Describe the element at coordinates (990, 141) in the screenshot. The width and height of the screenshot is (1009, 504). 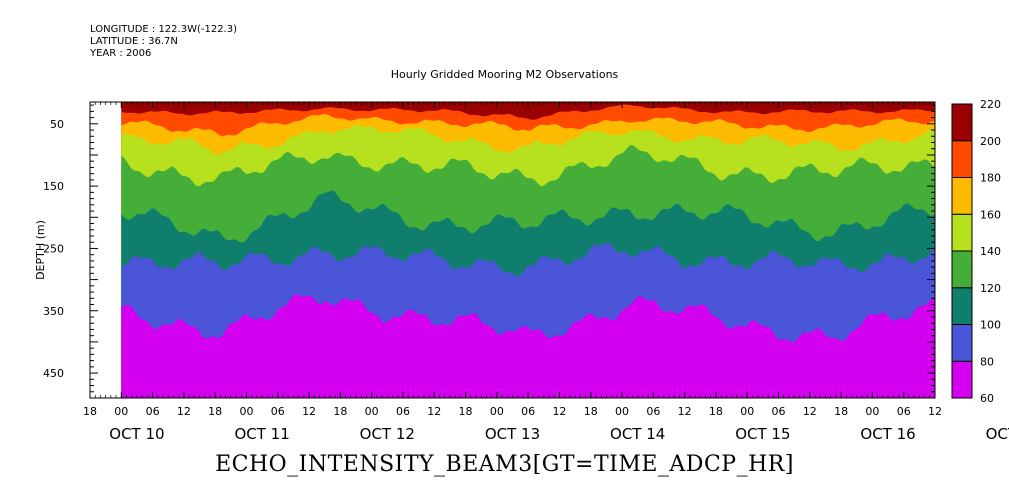
I see `colorbar-label: 200` at that location.